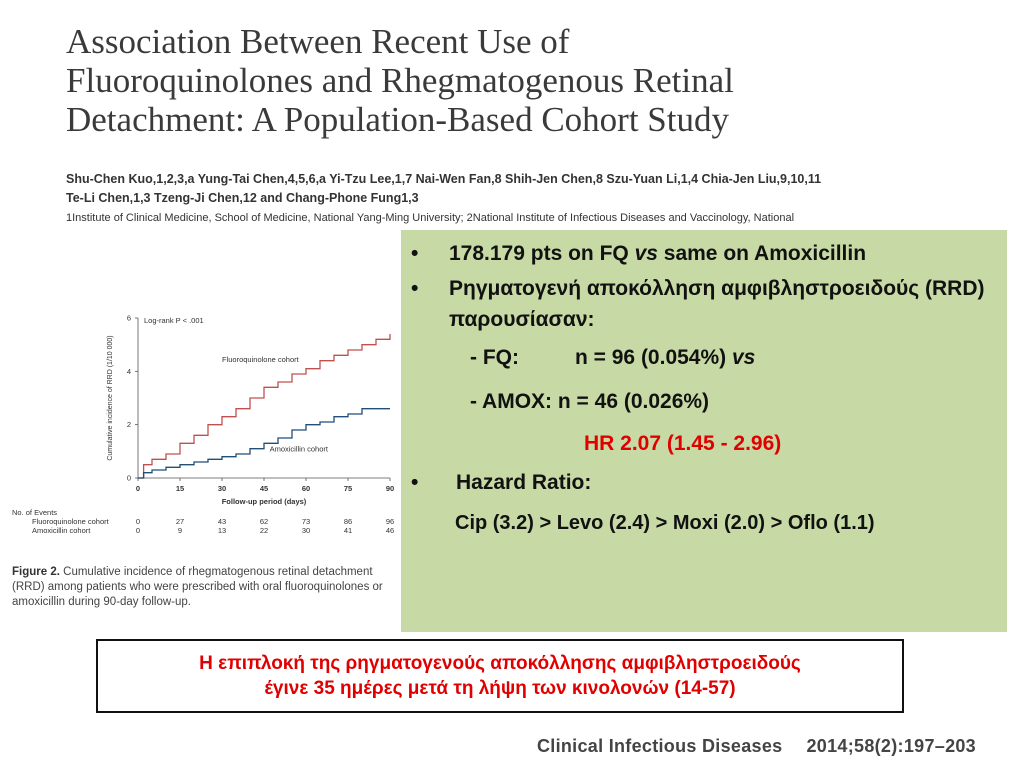 This screenshot has height=768, width=1024. Describe the element at coordinates (36, 572) in the screenshot. I see `figure-label: Figure 2.` at that location.